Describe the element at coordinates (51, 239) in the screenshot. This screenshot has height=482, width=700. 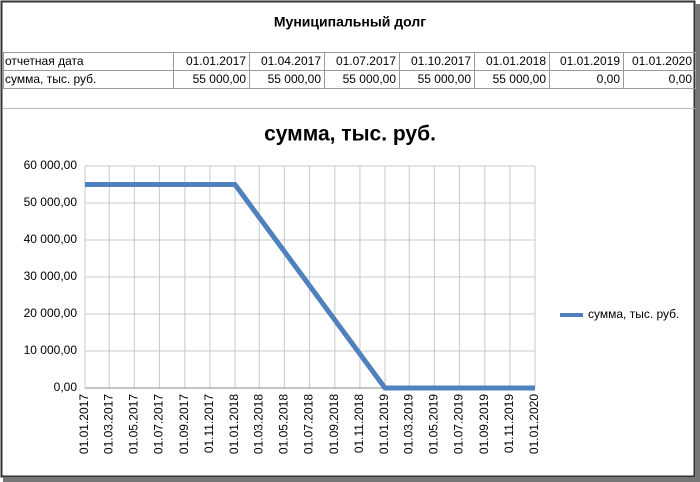
I see `y-tick-label: 40 000,00` at that location.